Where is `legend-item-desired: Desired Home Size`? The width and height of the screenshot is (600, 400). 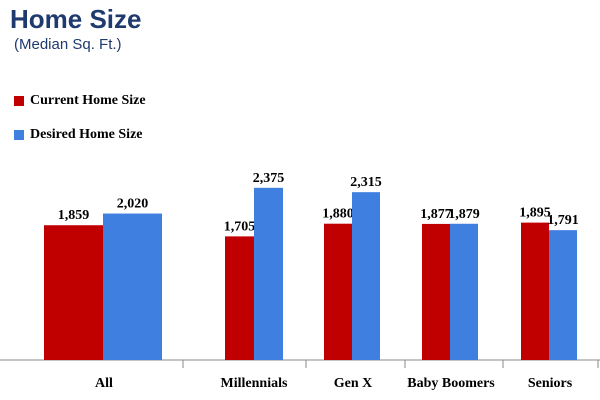 legend-item-desired: Desired Home Size is located at coordinates (80, 135).